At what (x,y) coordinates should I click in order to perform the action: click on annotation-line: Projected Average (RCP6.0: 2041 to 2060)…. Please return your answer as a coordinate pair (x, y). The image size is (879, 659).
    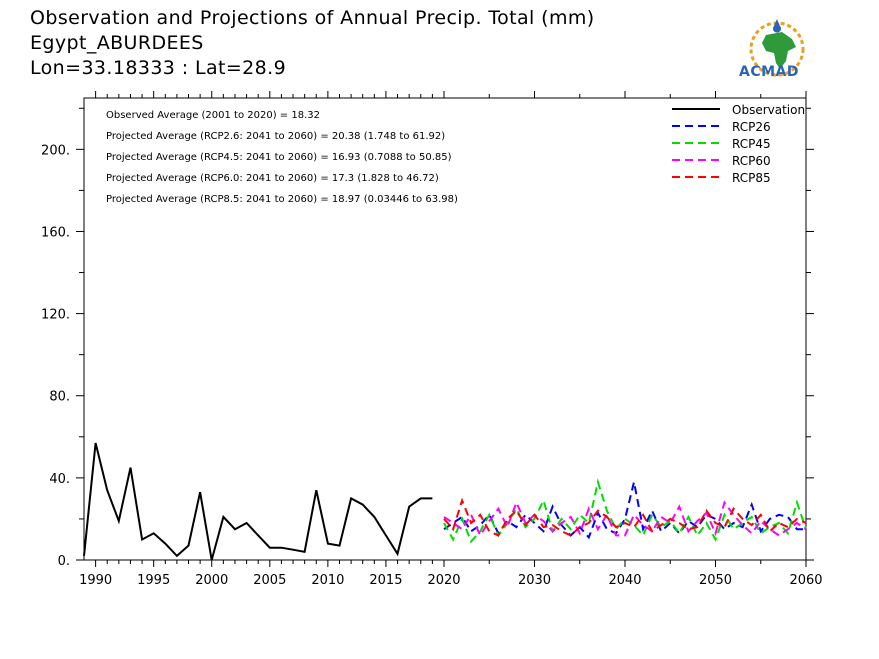
    Looking at the image, I should click on (272, 178).